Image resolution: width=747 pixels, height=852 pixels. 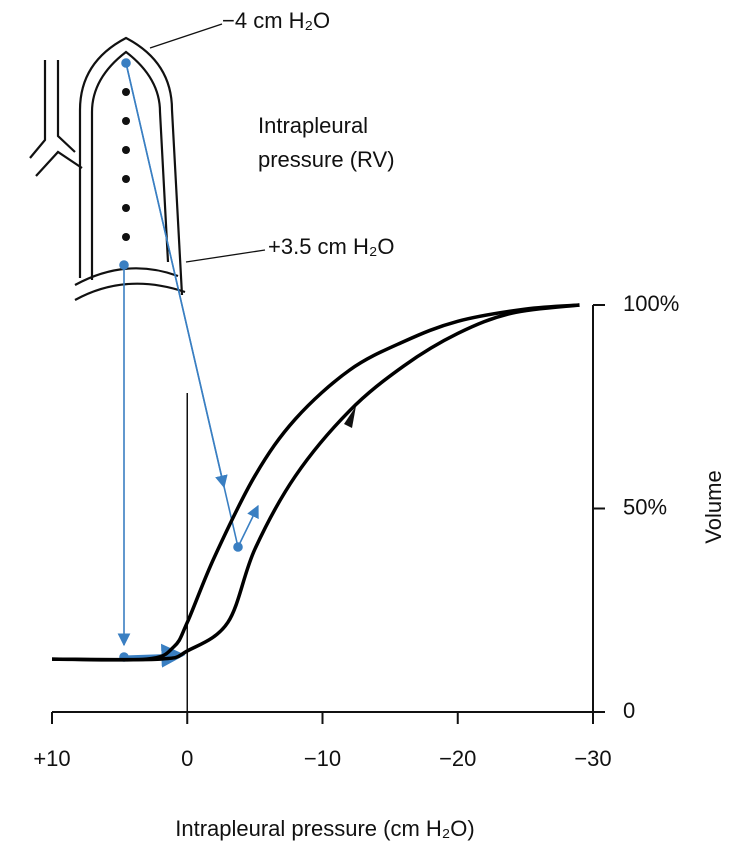 I want to click on y-tick-label: 50%, so click(x=645, y=506).